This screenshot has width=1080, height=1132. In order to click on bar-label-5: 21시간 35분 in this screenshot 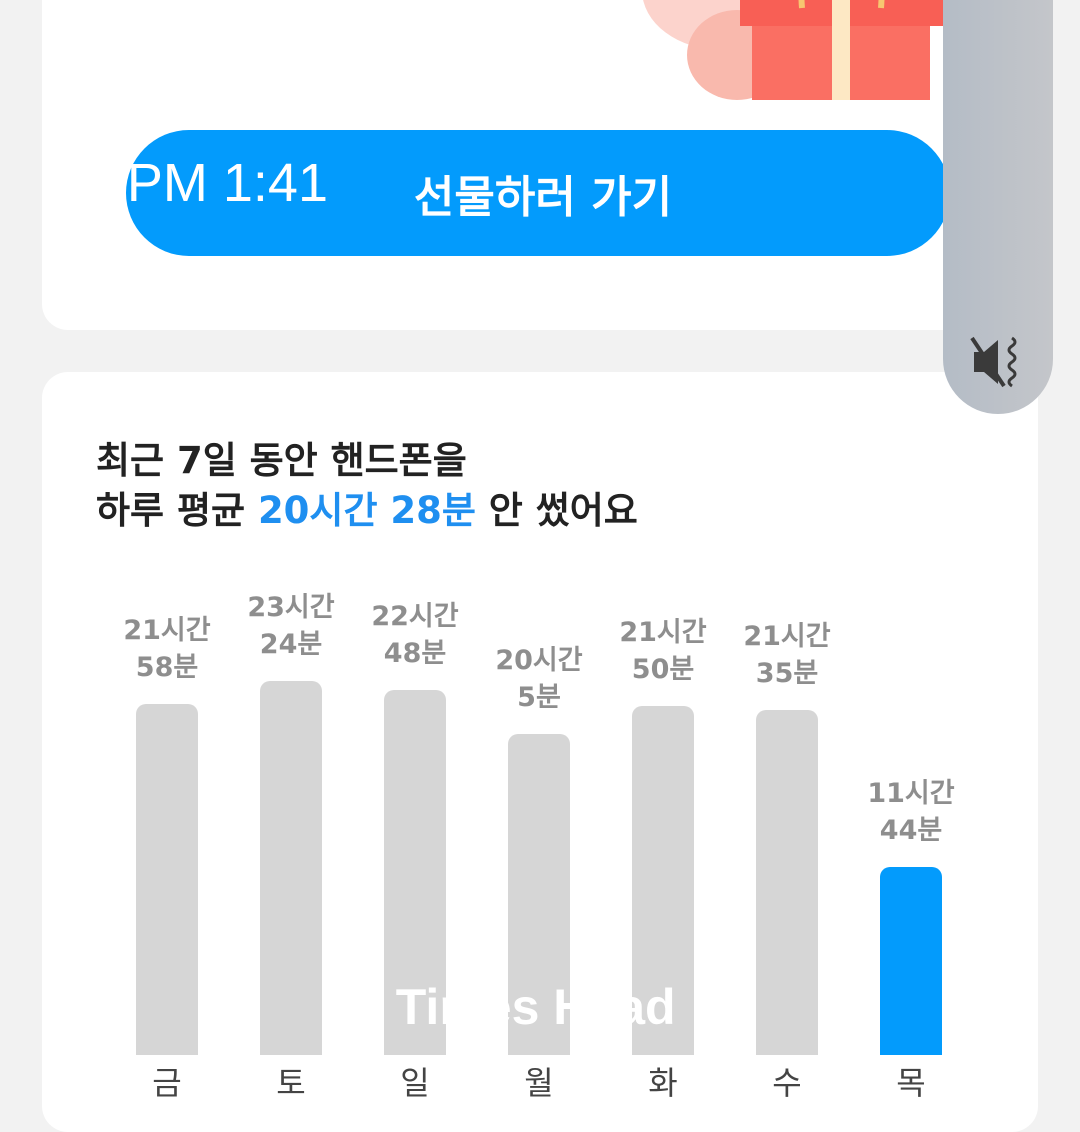, I will do `click(787, 655)`.